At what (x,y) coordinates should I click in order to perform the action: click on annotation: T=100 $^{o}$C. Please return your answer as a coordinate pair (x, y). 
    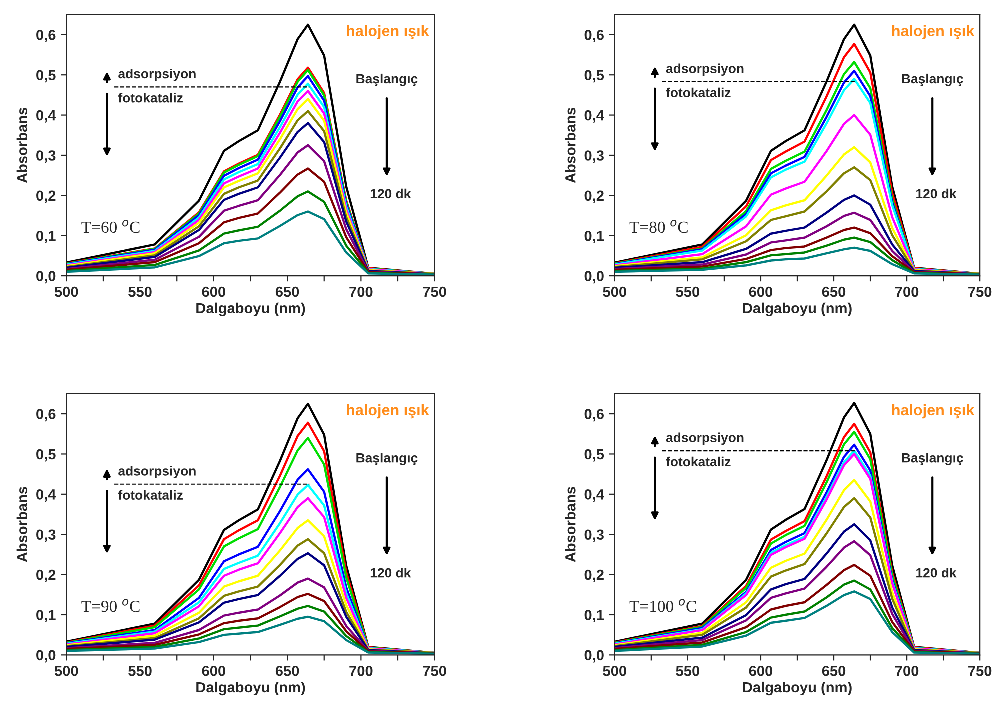
    Looking at the image, I should click on (663, 605).